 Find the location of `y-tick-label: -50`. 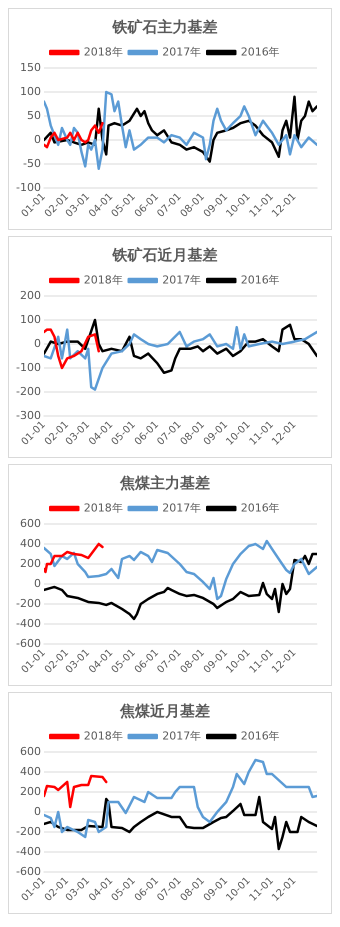

y-tick-label: -50 is located at coordinates (31, 163).